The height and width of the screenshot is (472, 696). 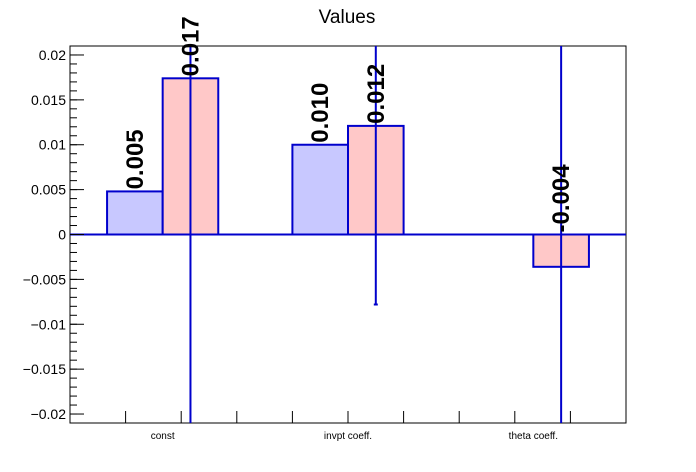 I want to click on y-tick-label: −0.005, so click(x=44, y=279).